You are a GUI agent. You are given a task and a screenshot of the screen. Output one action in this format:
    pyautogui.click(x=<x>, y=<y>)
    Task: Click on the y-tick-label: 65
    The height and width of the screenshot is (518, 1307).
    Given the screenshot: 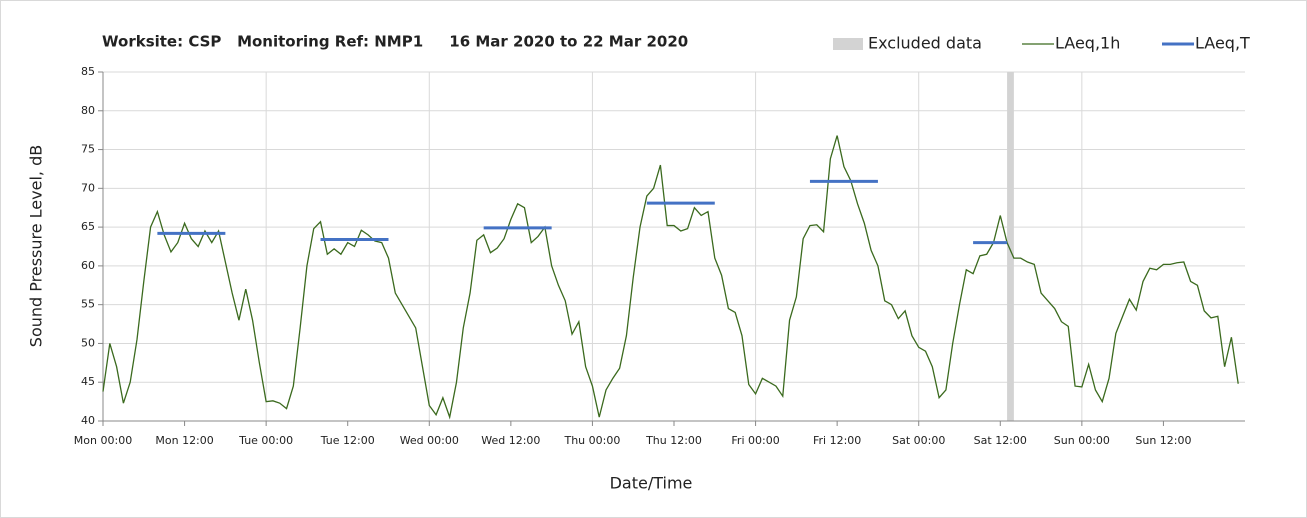 What is the action you would take?
    pyautogui.click(x=88, y=226)
    